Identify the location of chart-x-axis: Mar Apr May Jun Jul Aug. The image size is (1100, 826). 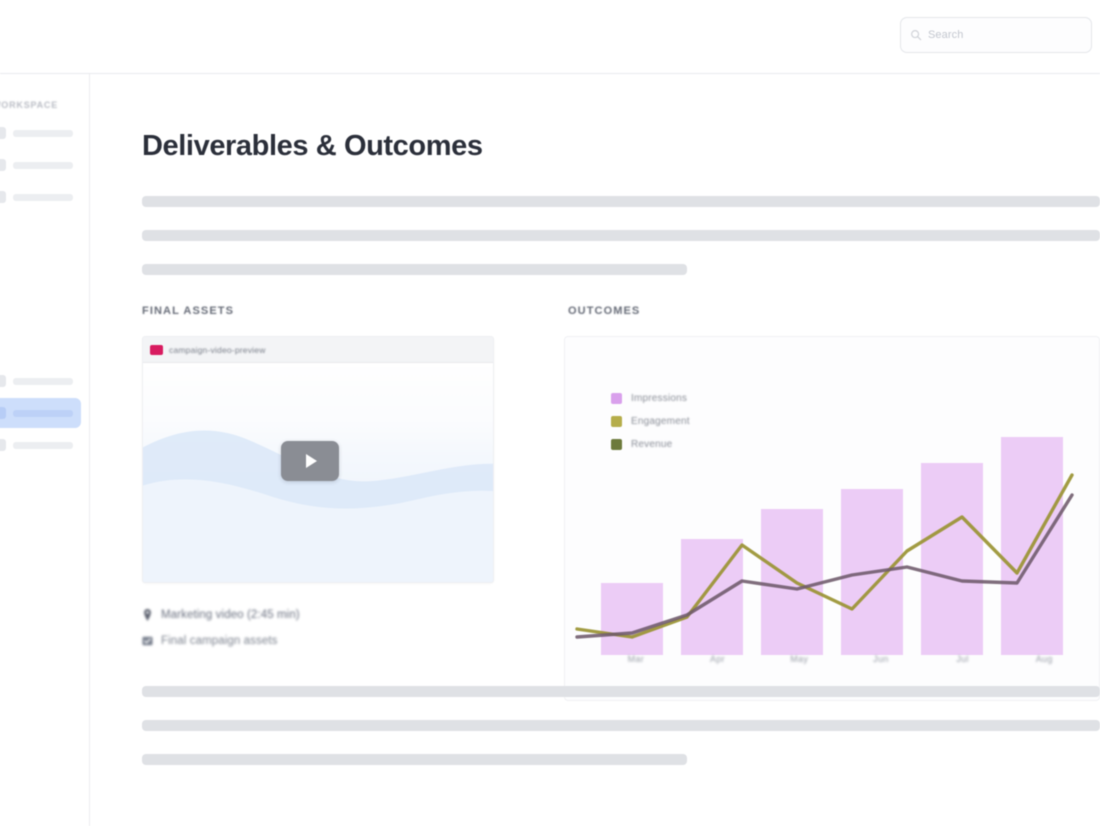
(840, 659).